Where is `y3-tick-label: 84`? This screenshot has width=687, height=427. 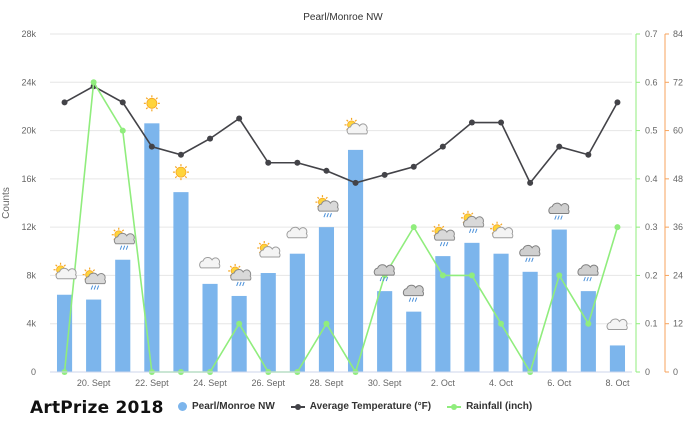 y3-tick-label: 84 is located at coordinates (678, 34).